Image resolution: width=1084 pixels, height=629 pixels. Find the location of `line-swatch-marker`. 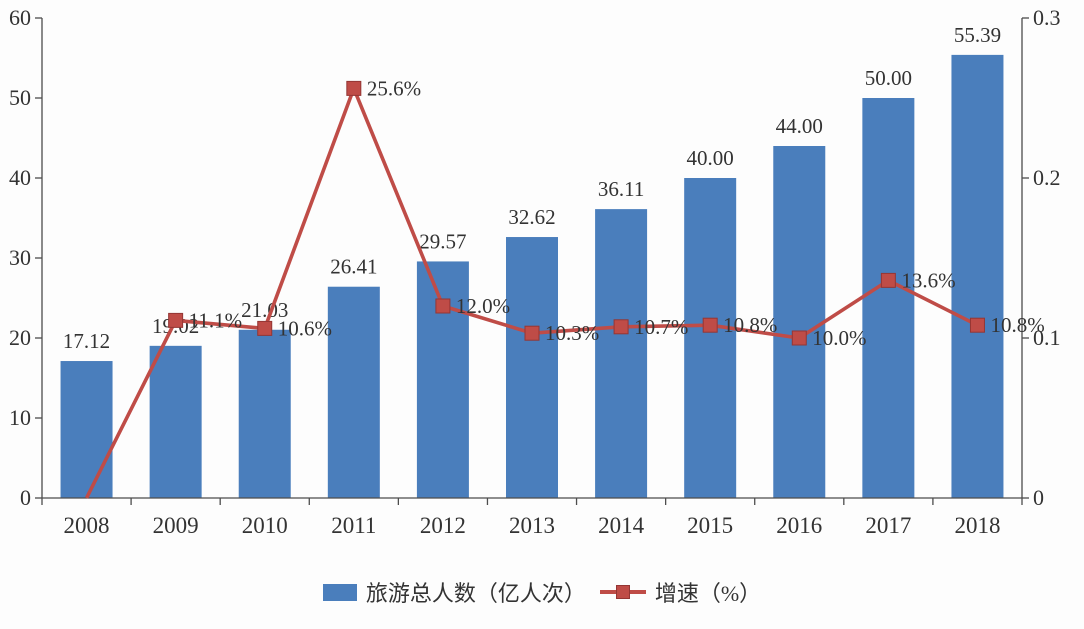

line-swatch-marker is located at coordinates (622, 592).